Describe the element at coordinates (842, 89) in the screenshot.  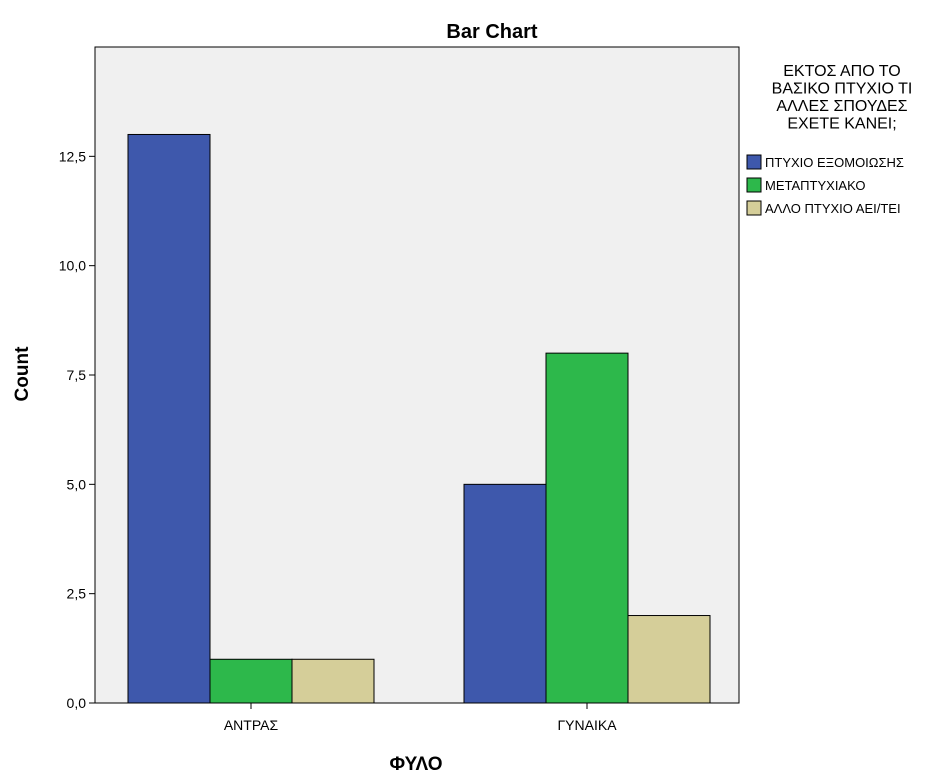
I see `legend-title-line: ΒΑΣΙΚΟ ΠΤΥΧΙΟ ΤΙ` at that location.